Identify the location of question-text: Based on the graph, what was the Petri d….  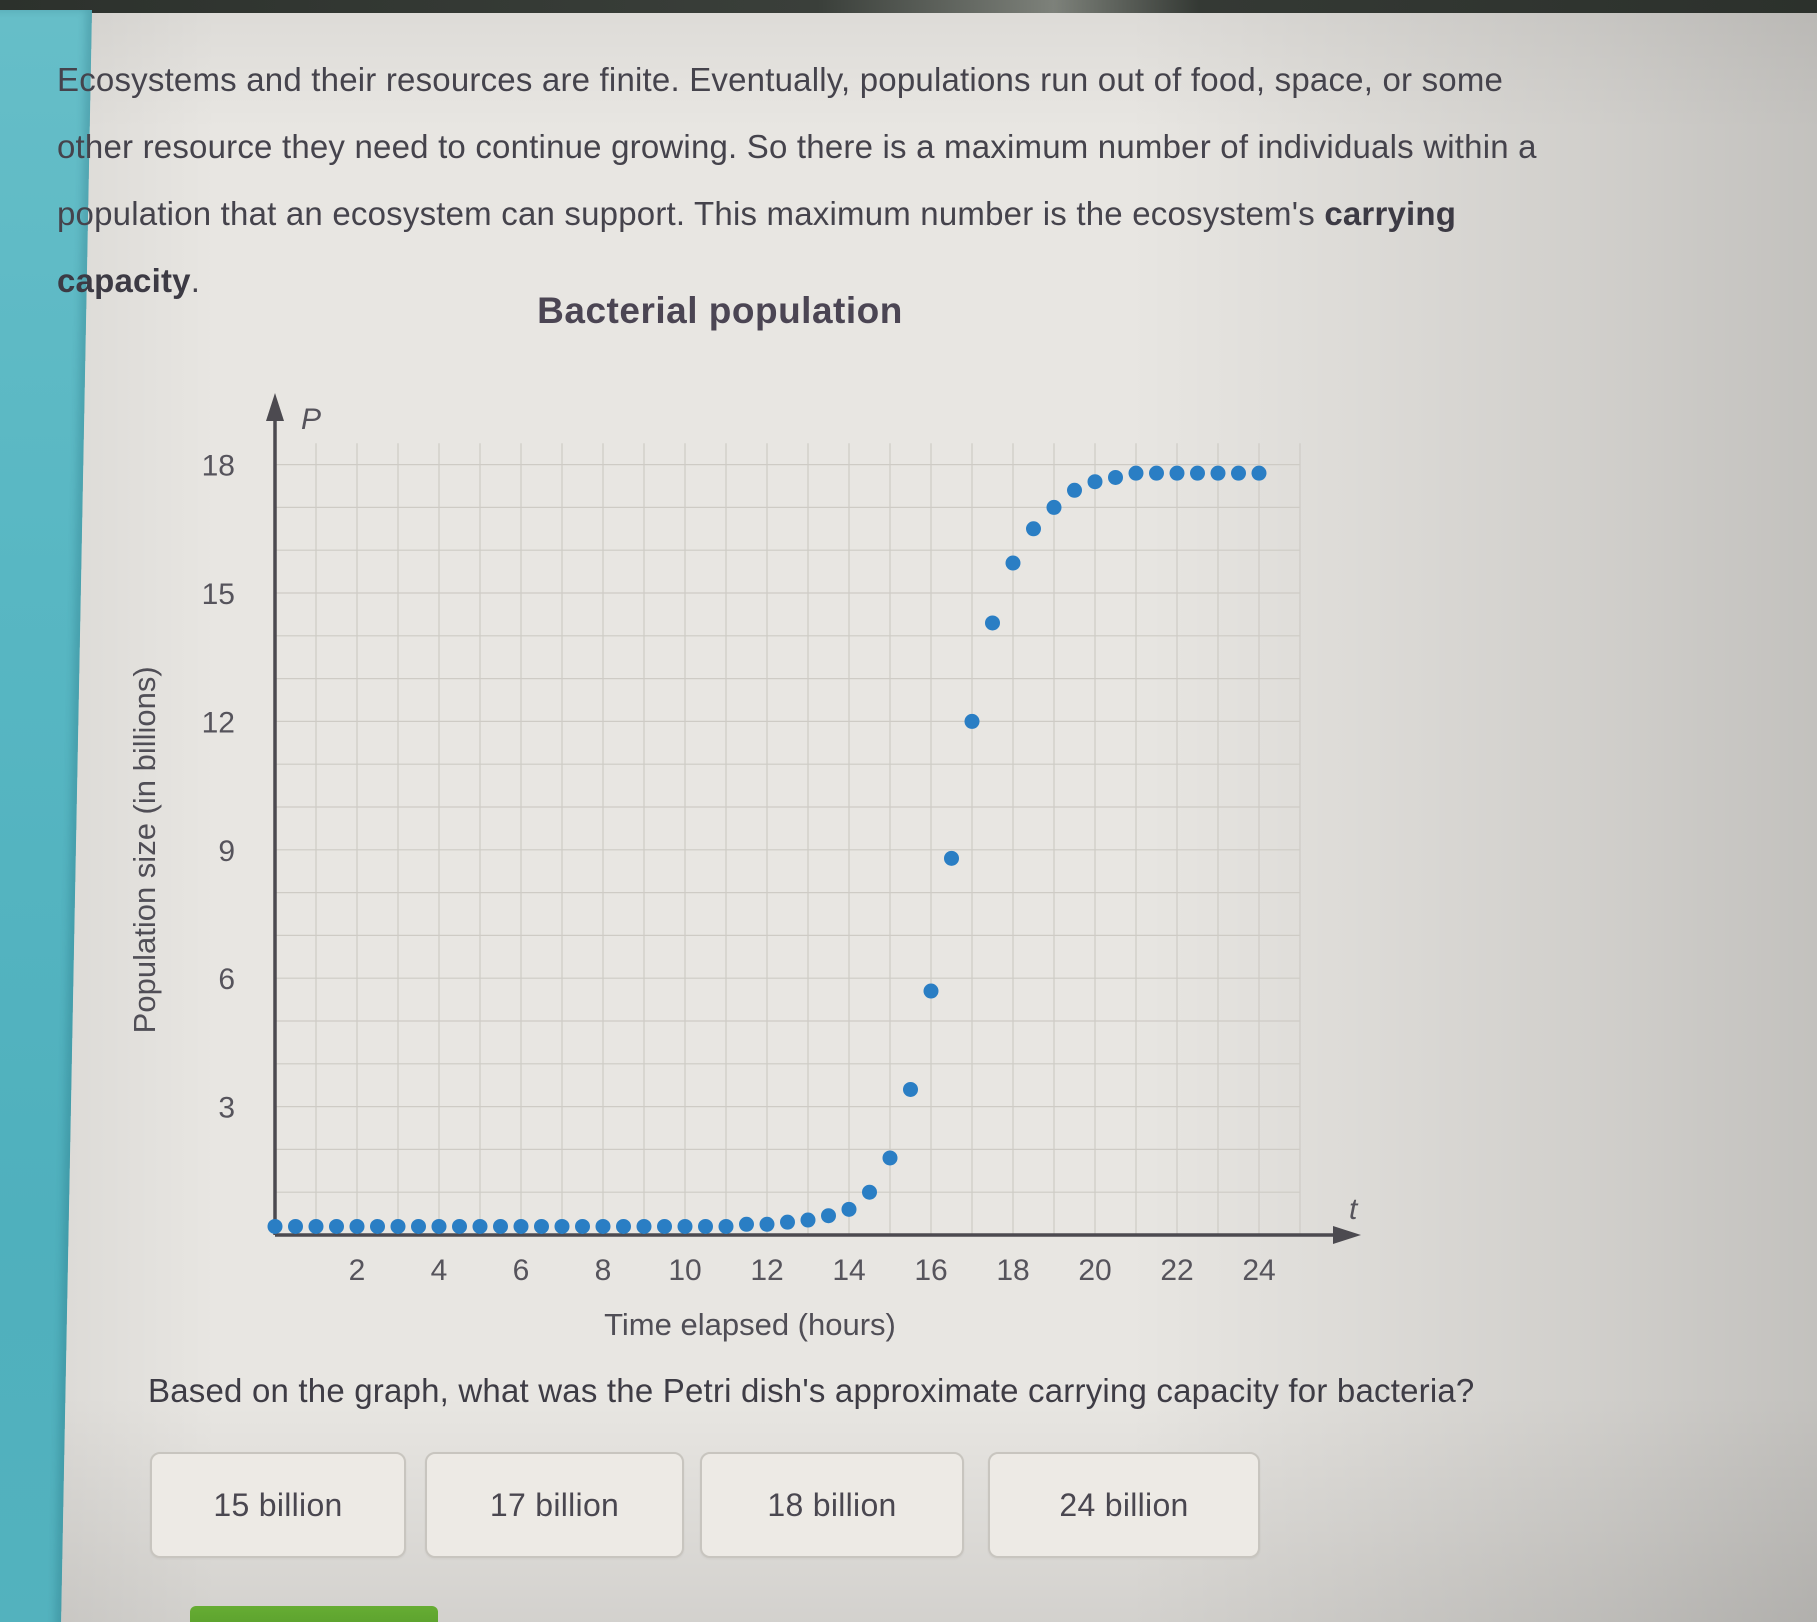
(811, 1390).